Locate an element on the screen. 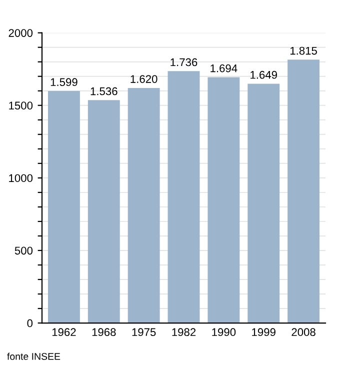 The height and width of the screenshot is (373, 350). x-tick-label: 1999 is located at coordinates (264, 332).